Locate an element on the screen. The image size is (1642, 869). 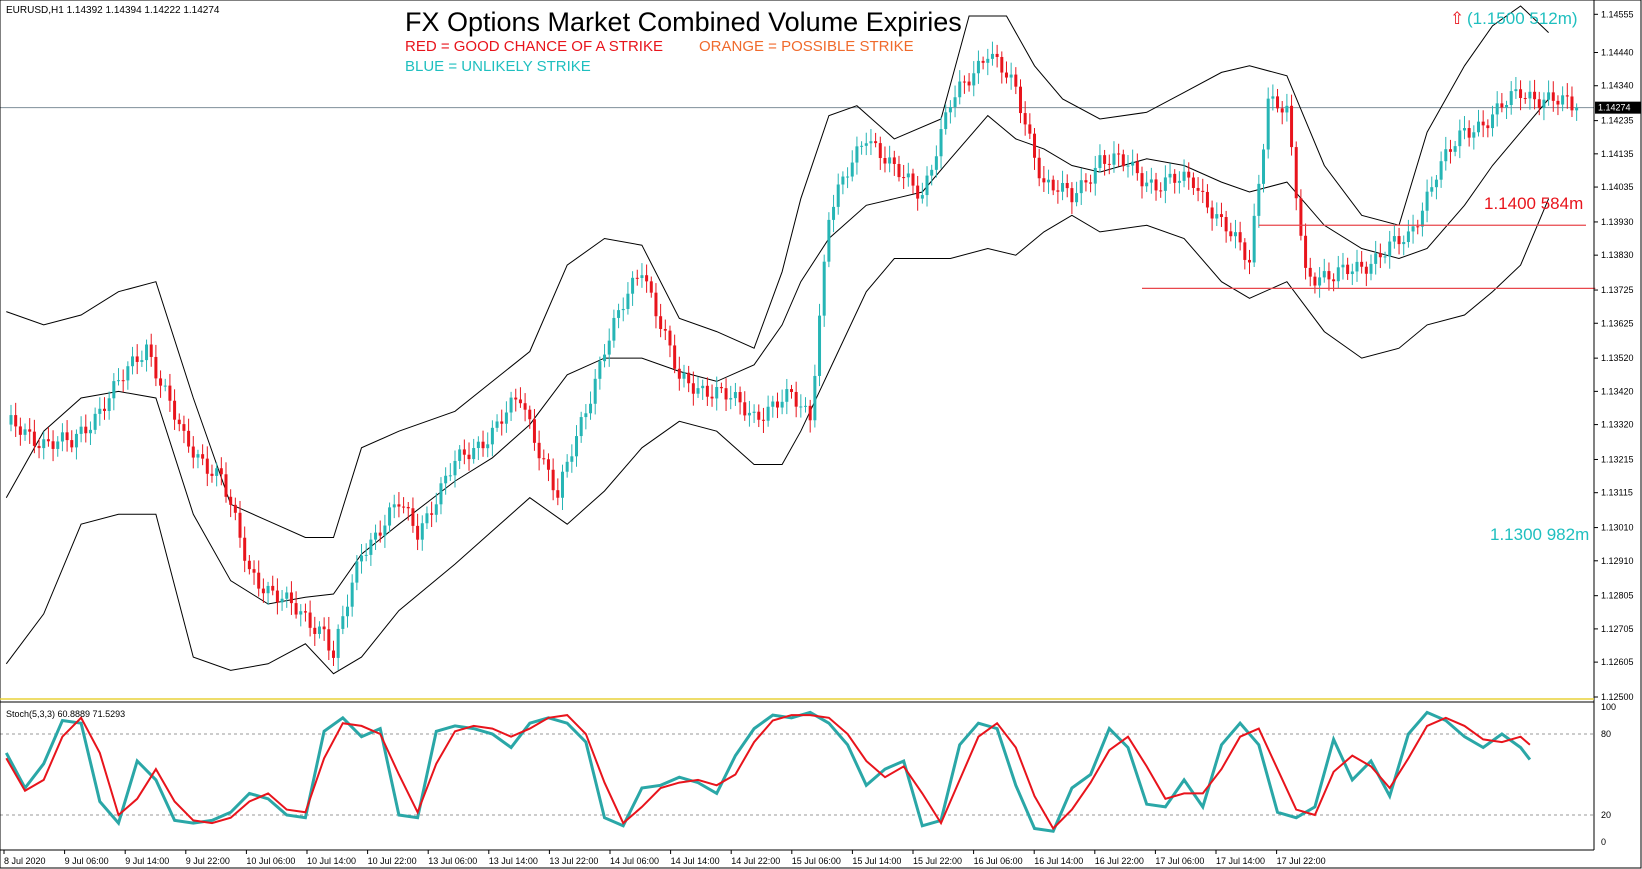
x-tick-label: 10 Jul 14:00 is located at coordinates (331, 861).